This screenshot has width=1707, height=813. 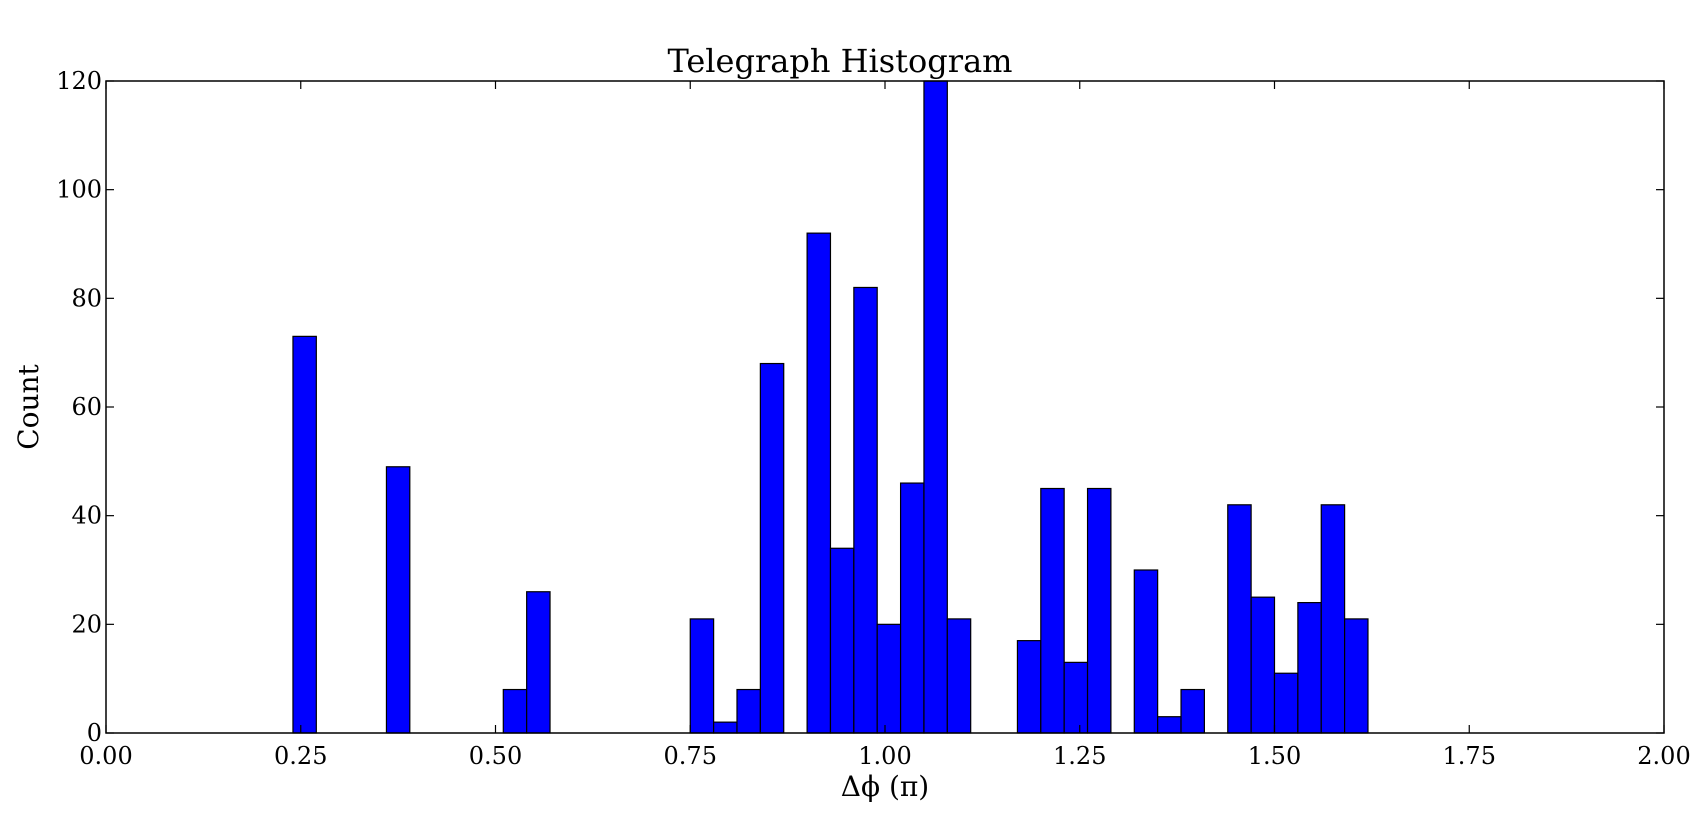 What do you see at coordinates (300, 756) in the screenshot?
I see `x-tick-label: 0.25` at bounding box center [300, 756].